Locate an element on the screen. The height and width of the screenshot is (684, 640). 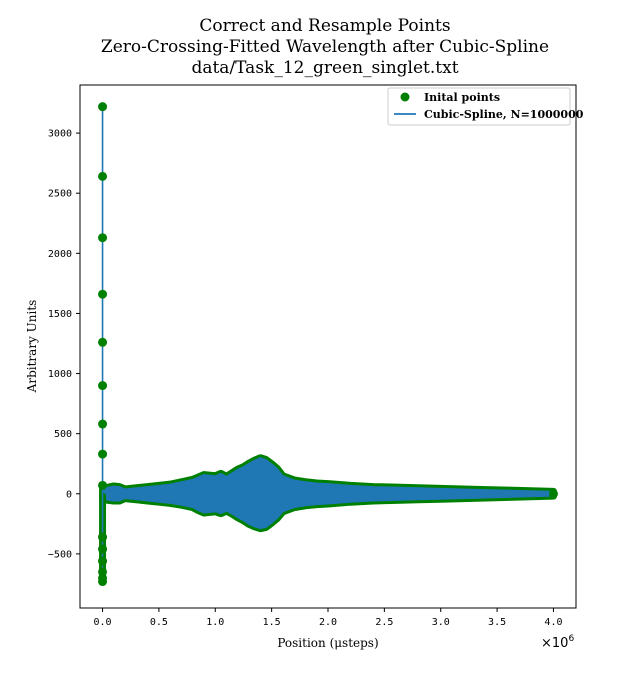
title-line-3: data/Task_12_green_singlet.txt is located at coordinates (324, 68).